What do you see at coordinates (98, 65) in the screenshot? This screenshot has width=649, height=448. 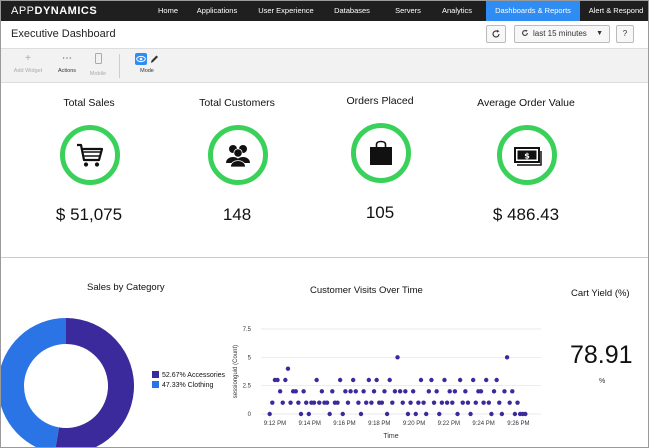 I see `mobile-button: Mobile` at bounding box center [98, 65].